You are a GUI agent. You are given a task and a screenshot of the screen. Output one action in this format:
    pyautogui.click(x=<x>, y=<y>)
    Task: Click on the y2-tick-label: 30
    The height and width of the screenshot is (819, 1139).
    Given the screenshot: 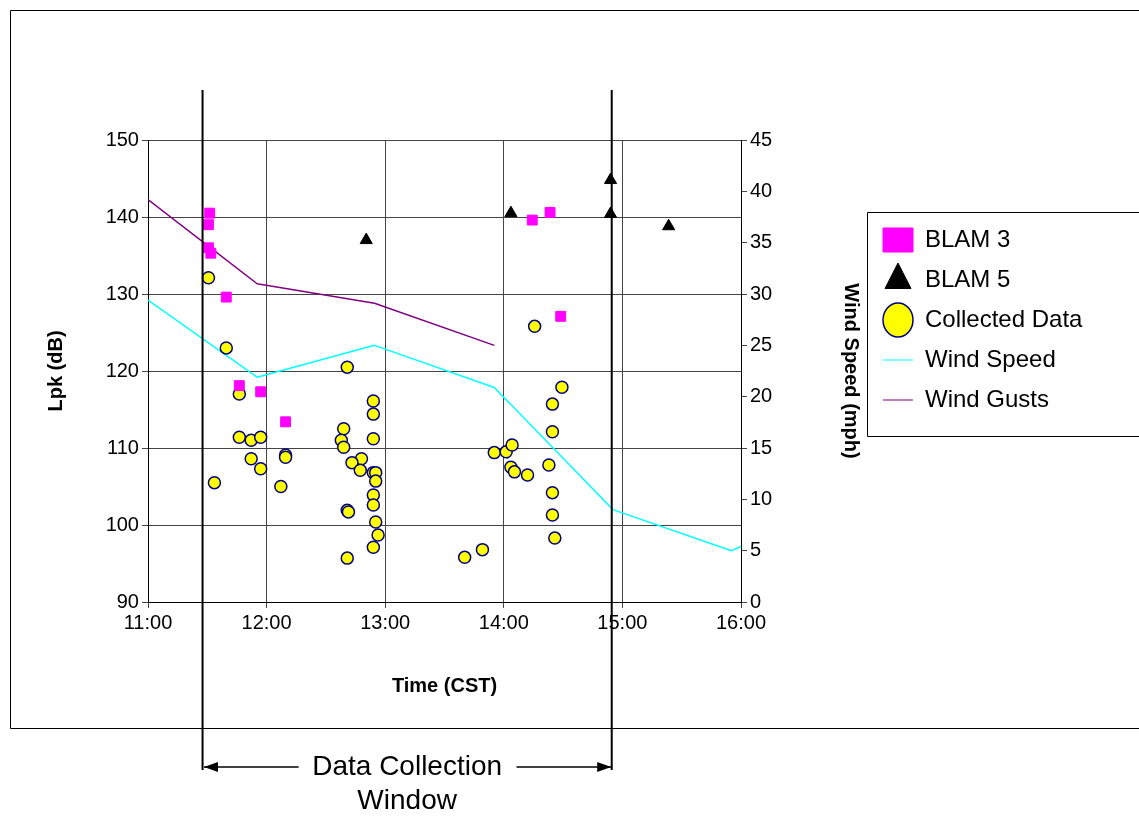 What is the action you would take?
    pyautogui.click(x=761, y=292)
    